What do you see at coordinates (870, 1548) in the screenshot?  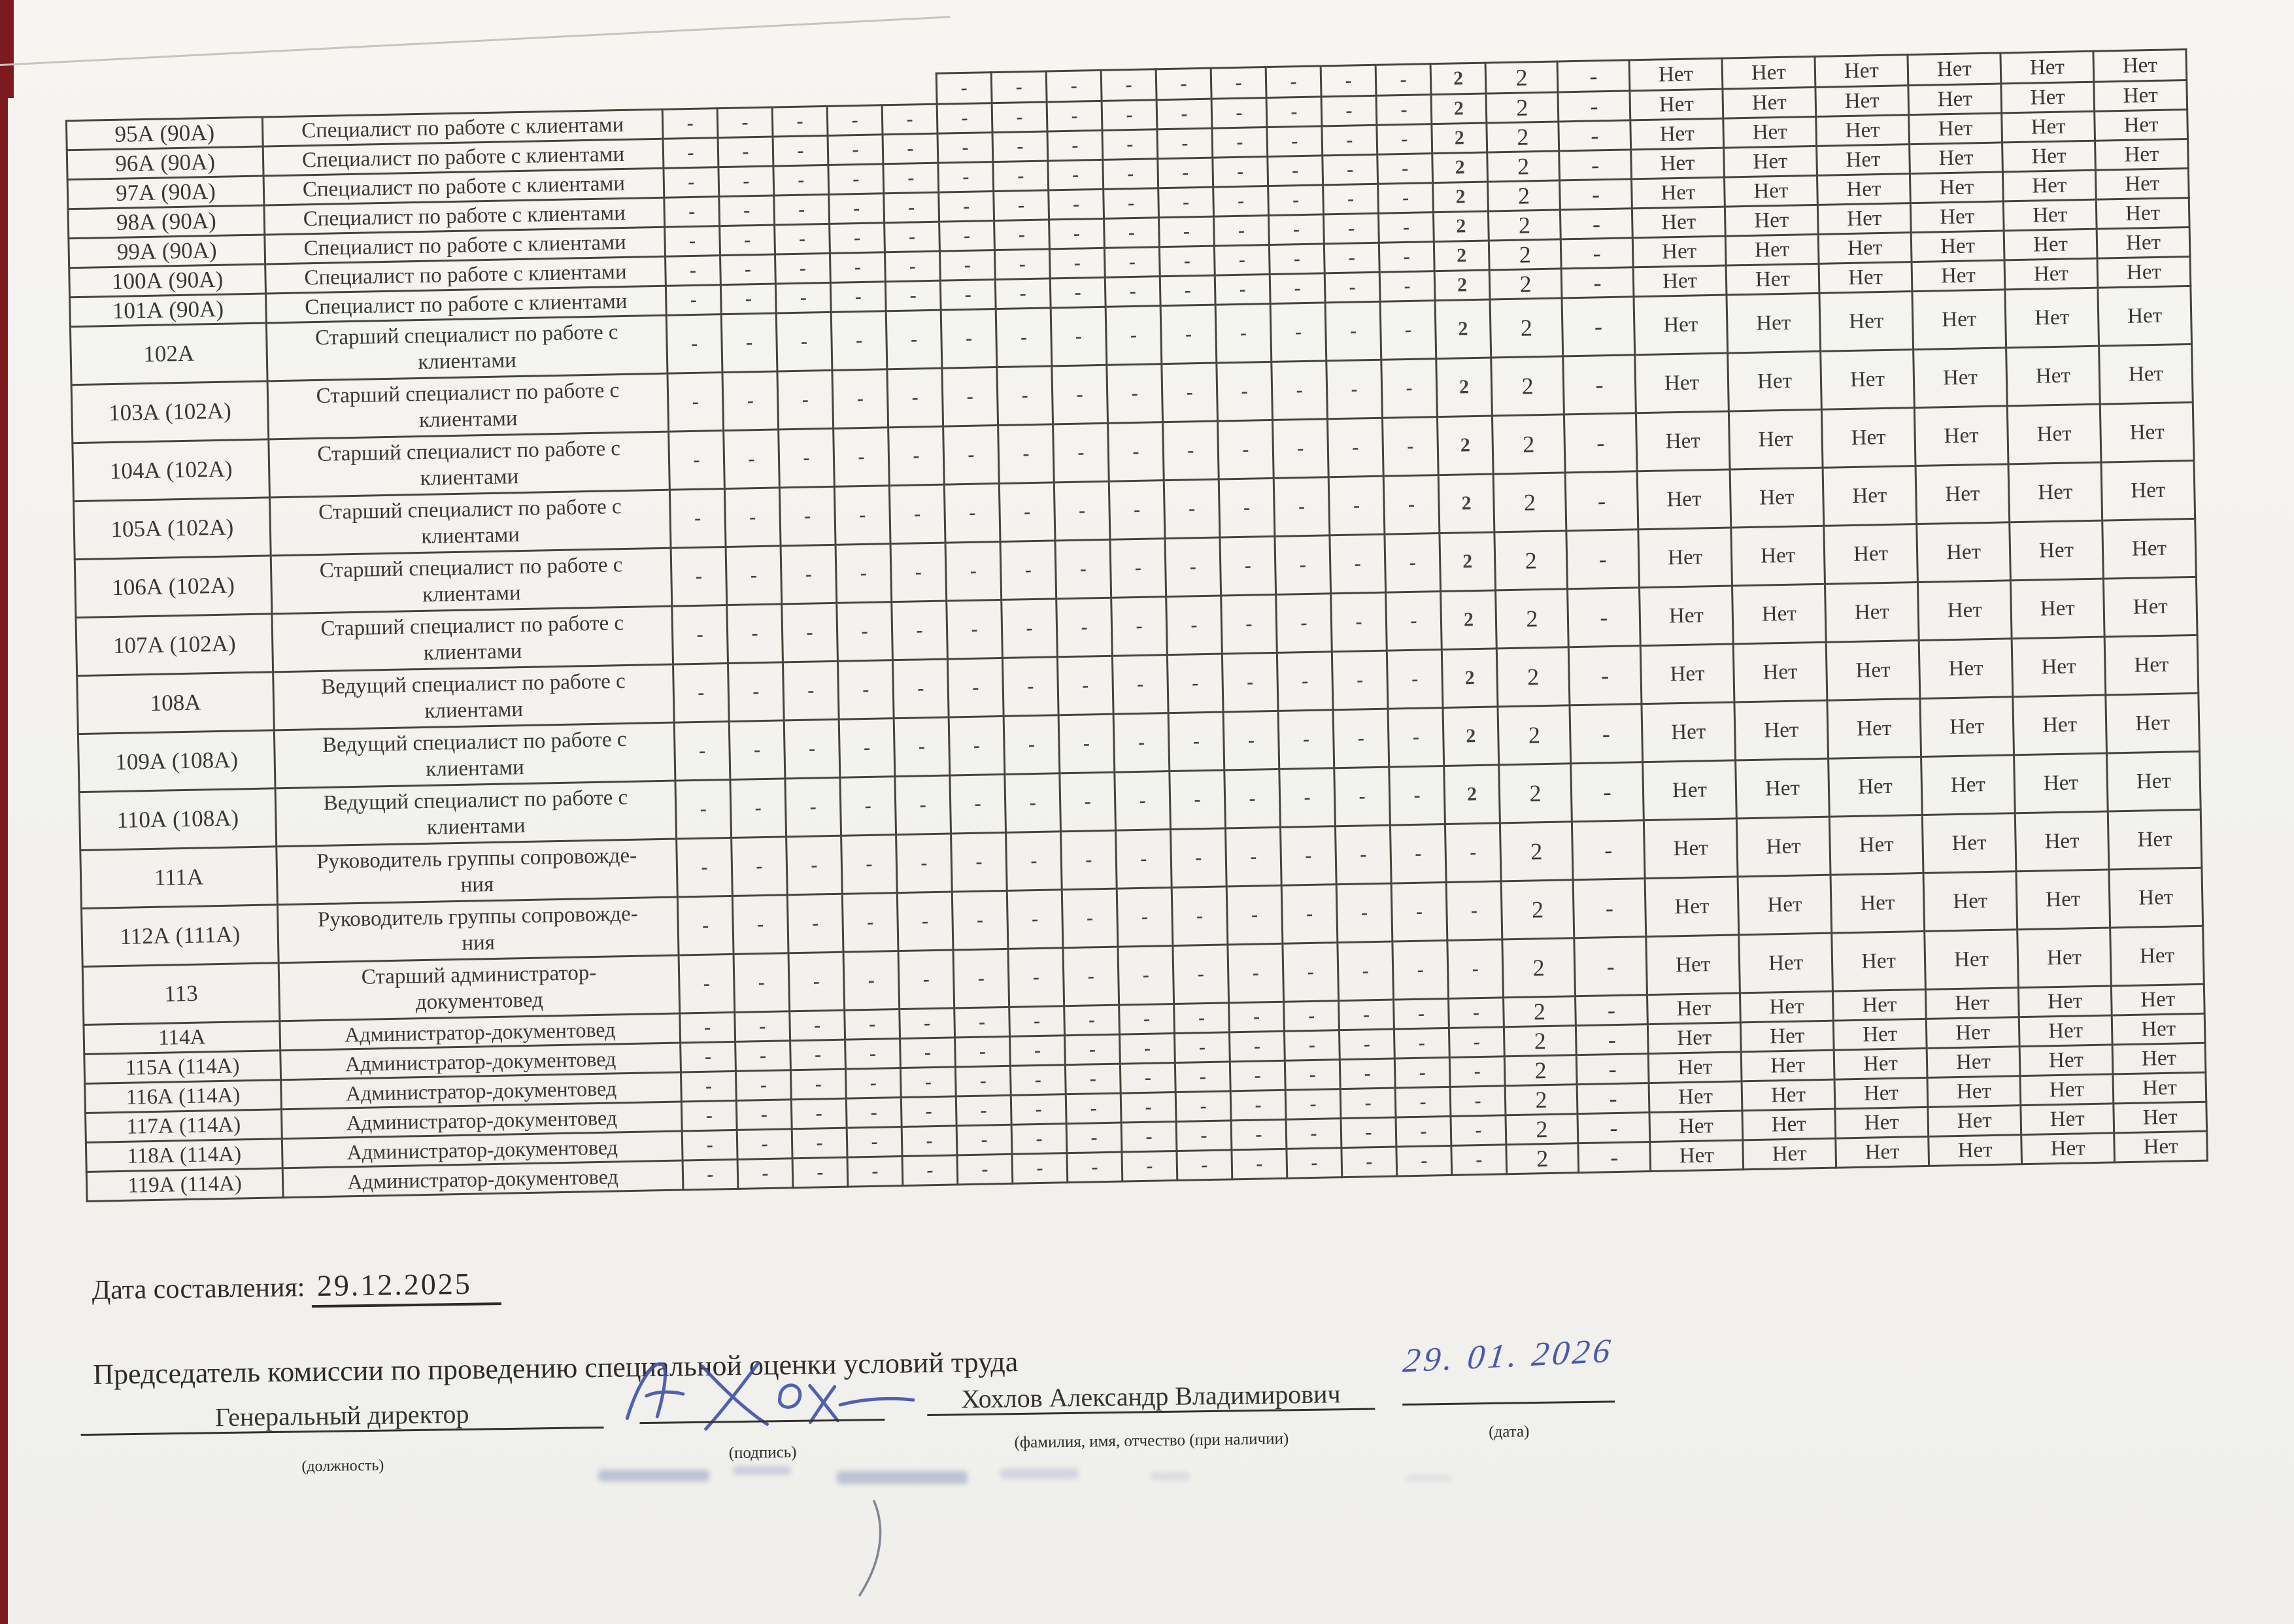 I see `pen-stroke` at bounding box center [870, 1548].